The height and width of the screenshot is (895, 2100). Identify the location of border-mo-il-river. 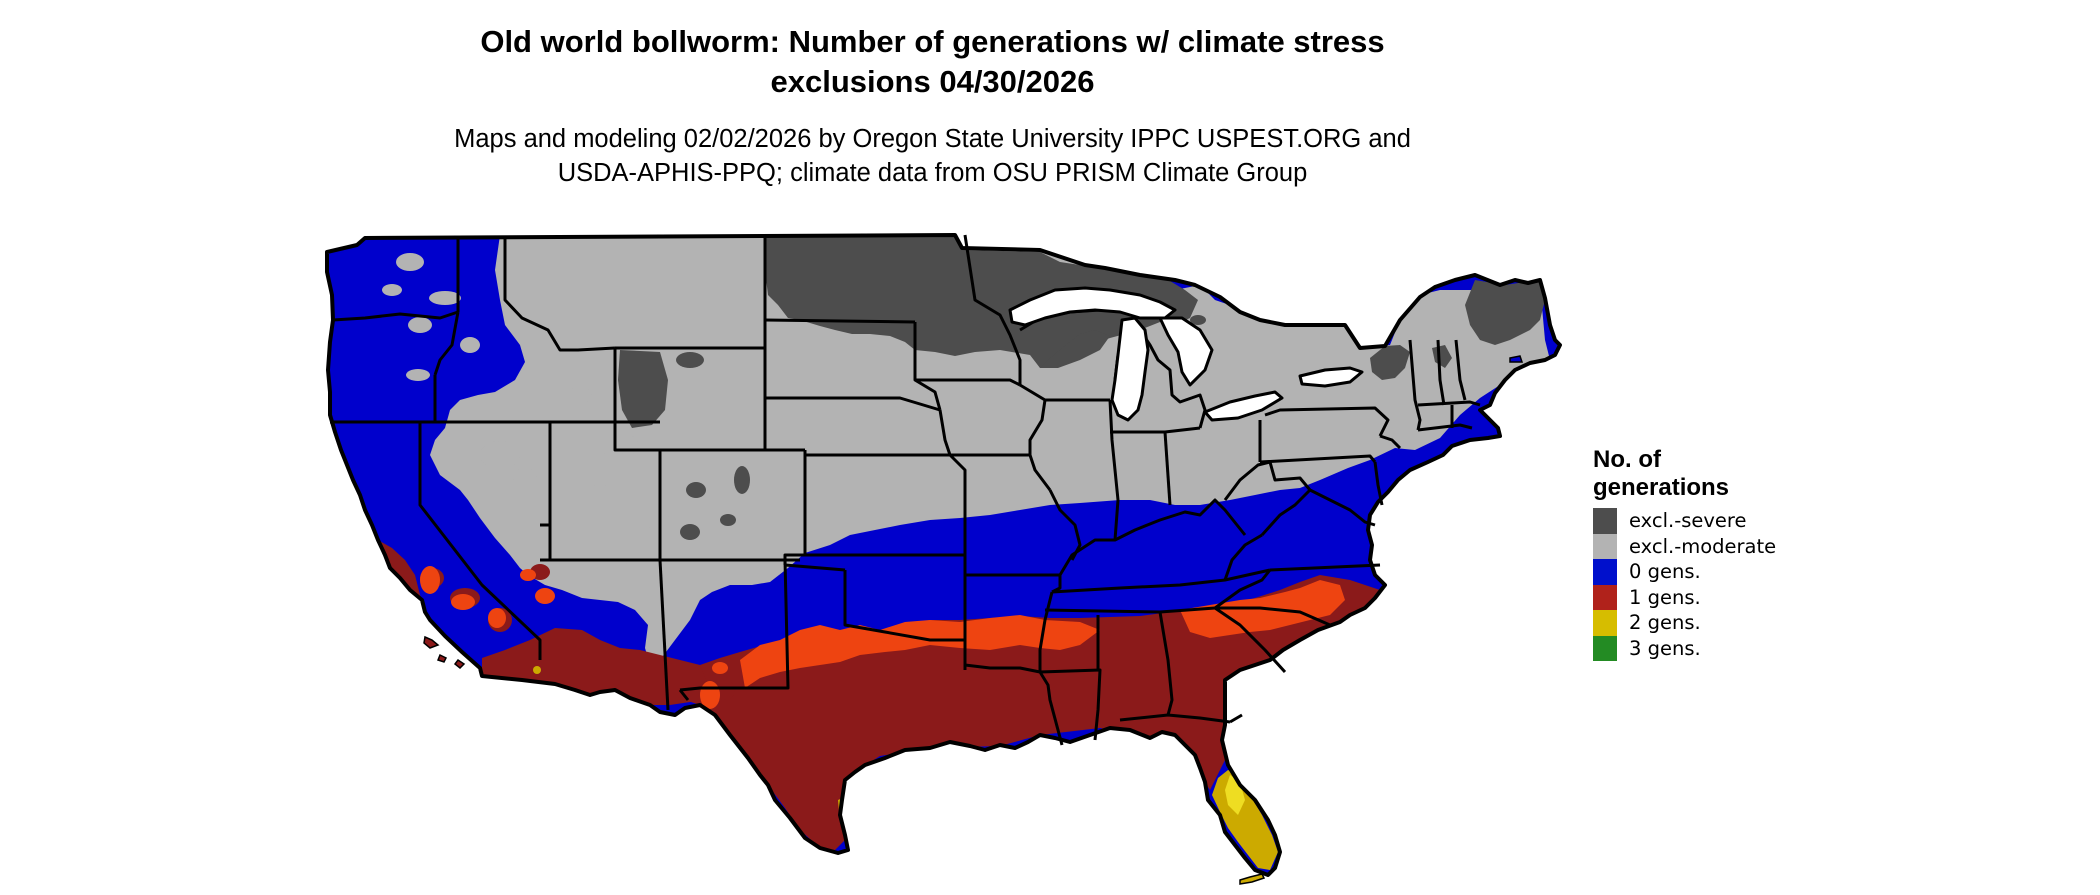
(1065, 525).